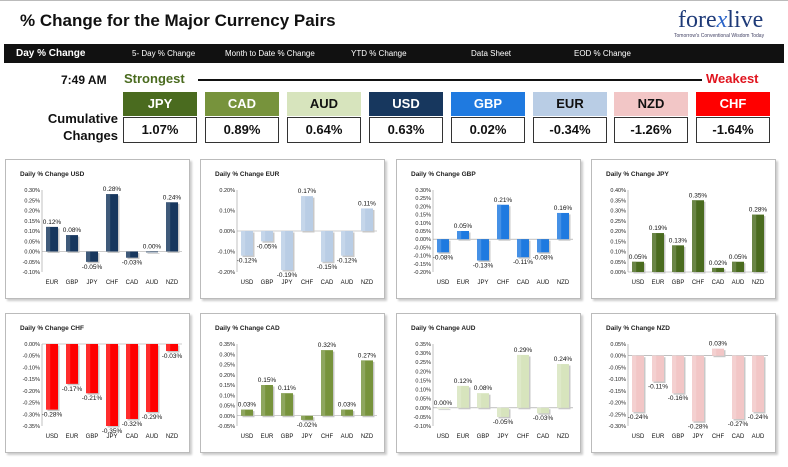 This screenshot has height=467, width=788. What do you see at coordinates (327, 345) in the screenshot?
I see `data-label: 0.32%` at bounding box center [327, 345].